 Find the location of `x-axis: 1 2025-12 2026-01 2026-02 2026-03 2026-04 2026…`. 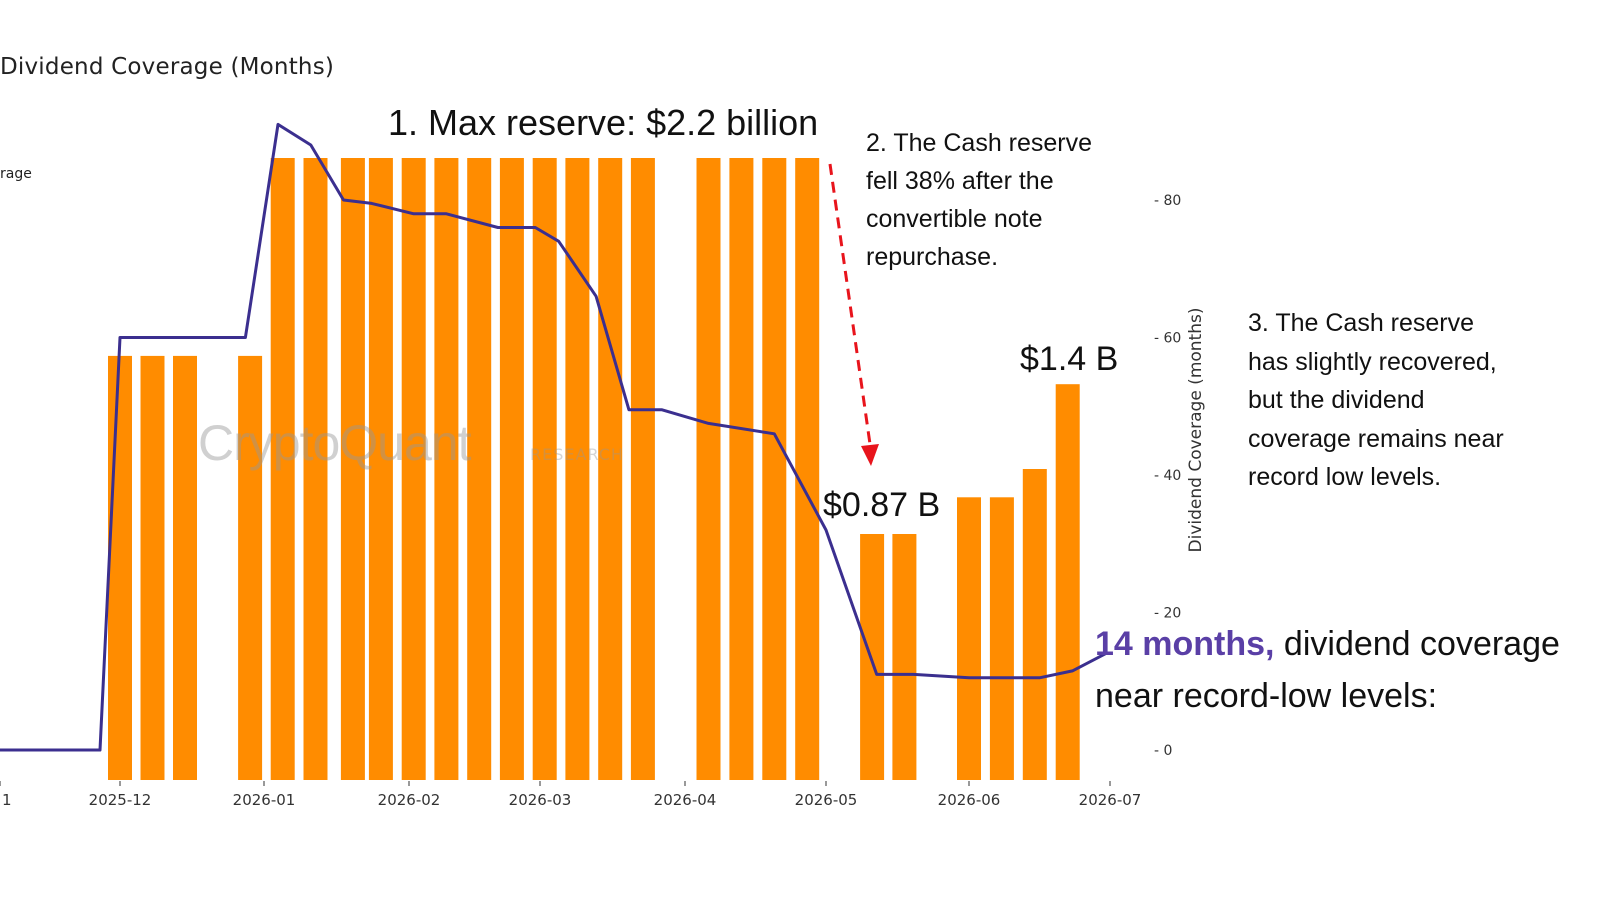

x-axis: 1 2025-12 2026-01 2026-02 2026-03 2026-04 2026… is located at coordinates (570, 795).